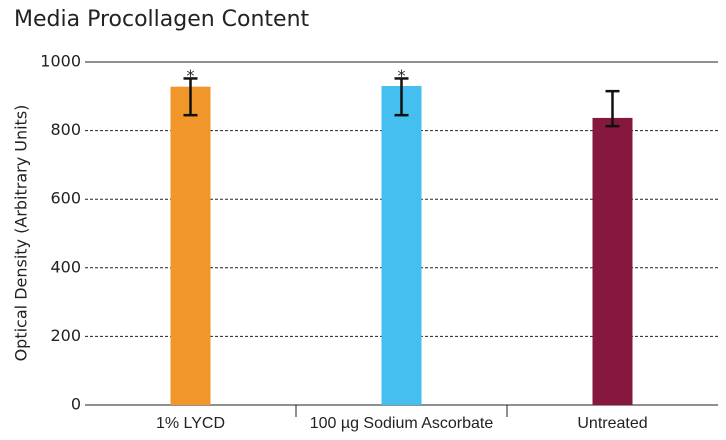 The height and width of the screenshot is (440, 726). I want to click on y-tick-label: 400, so click(65, 266).